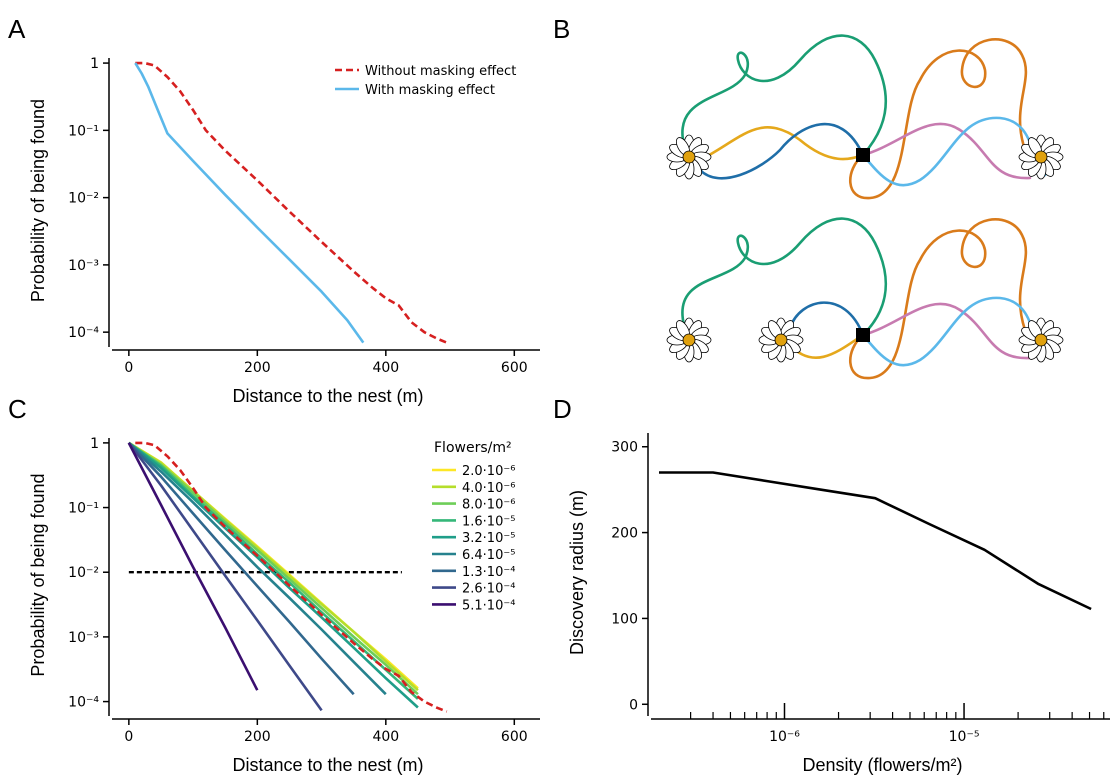  Describe the element at coordinates (784, 737) in the screenshot. I see `x-tick-label: 10⁻⁶` at that location.